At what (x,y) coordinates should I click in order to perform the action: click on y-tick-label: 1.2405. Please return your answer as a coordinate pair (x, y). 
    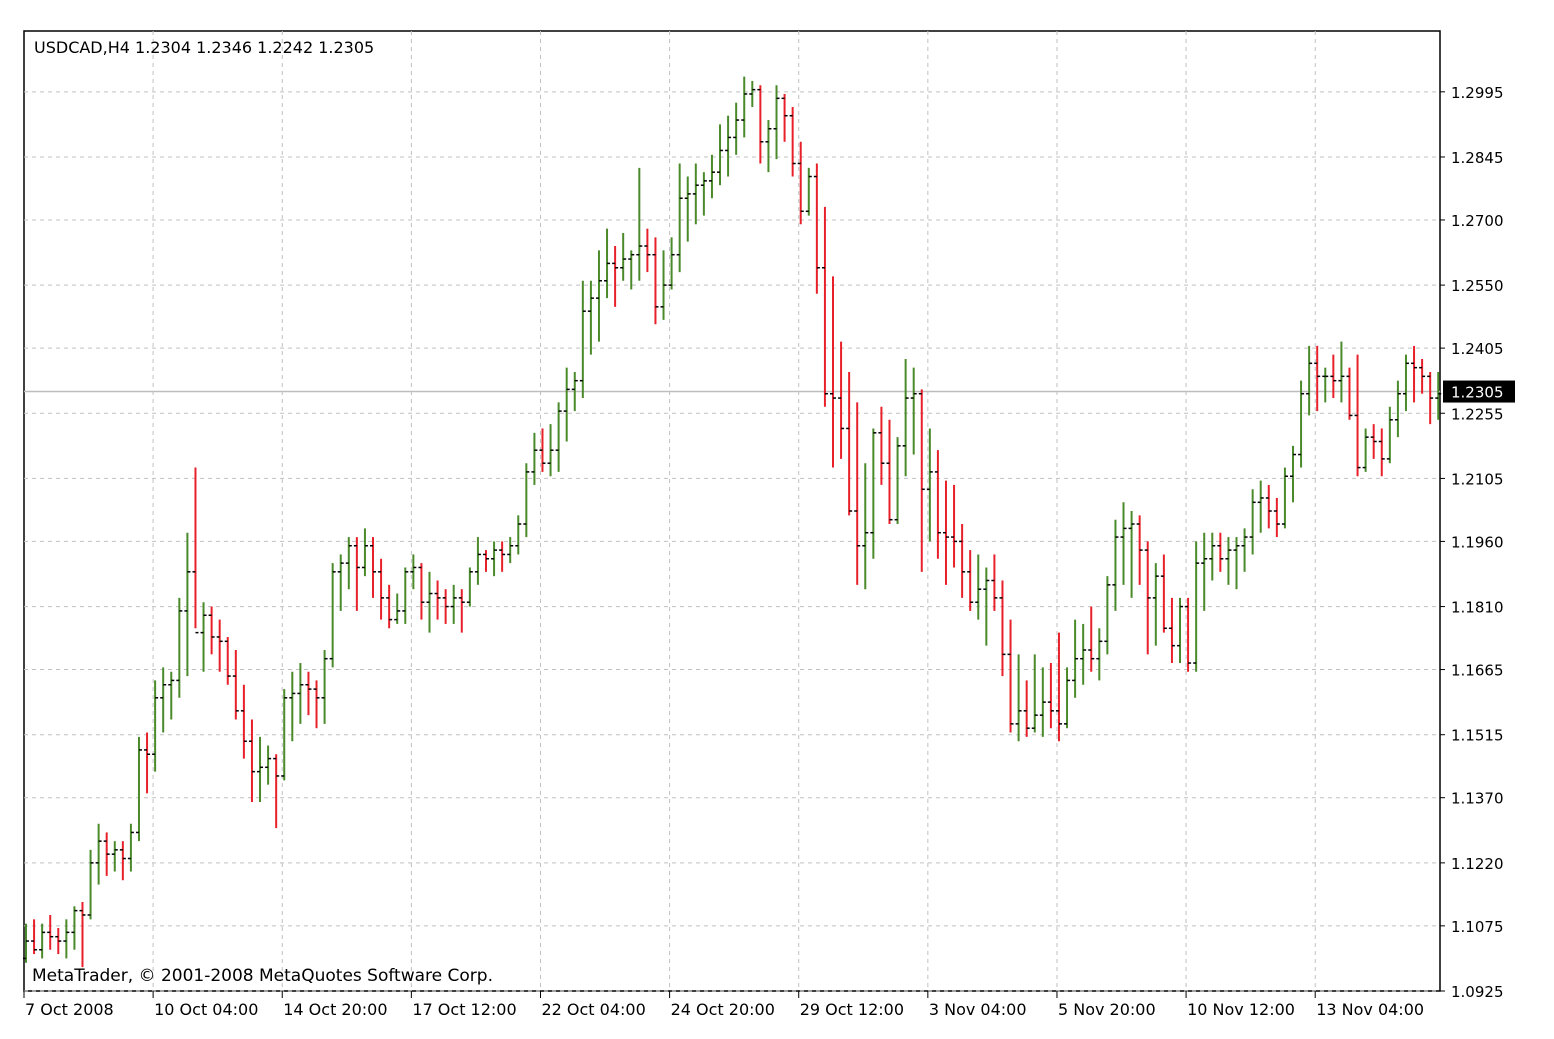
    Looking at the image, I should click on (1477, 349).